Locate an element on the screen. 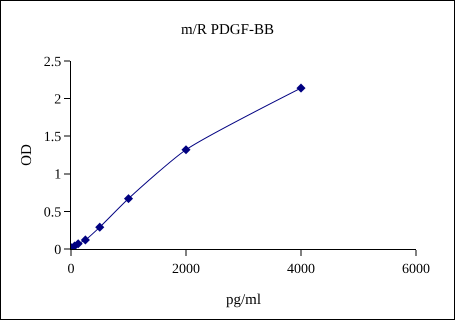 The image size is (455, 320). x-tick-label: 2000 is located at coordinates (186, 269).